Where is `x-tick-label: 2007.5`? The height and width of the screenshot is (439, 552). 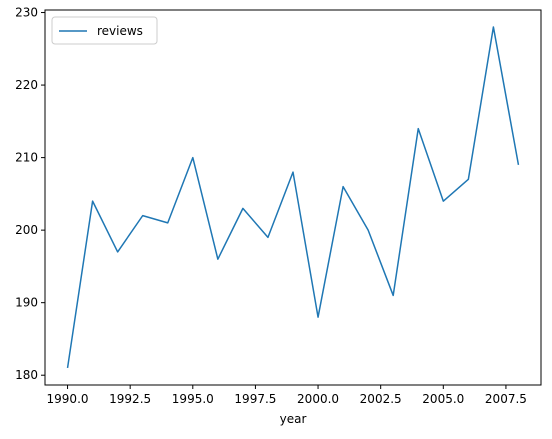 x-tick-label: 2007.5 is located at coordinates (506, 399).